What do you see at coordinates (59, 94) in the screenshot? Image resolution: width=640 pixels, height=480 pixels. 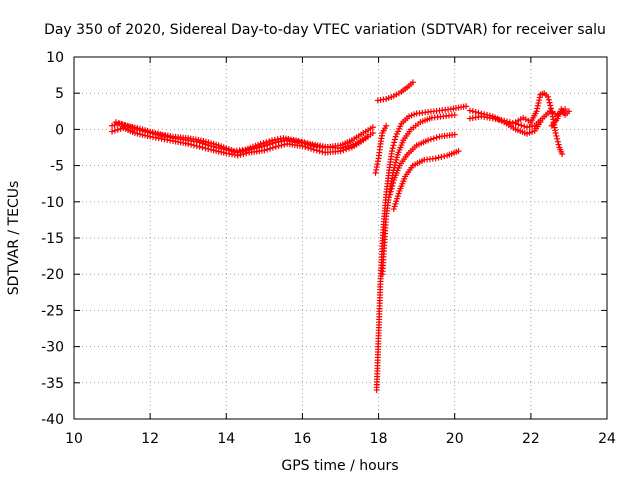 I see `y-tick-label: 5` at bounding box center [59, 94].